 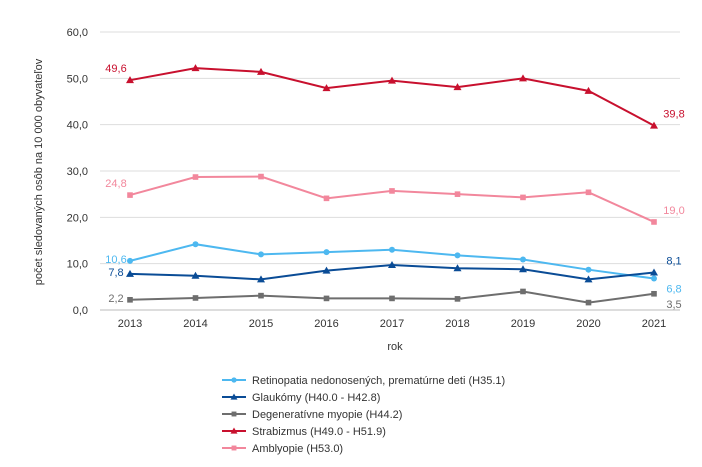 I want to click on y-tick-label: 40,0, so click(x=77, y=126).